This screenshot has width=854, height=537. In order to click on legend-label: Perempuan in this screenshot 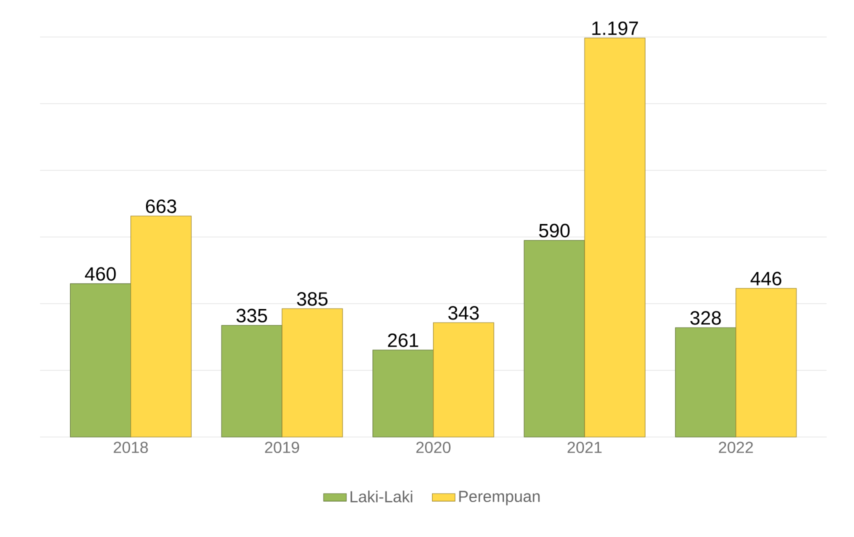, I will do `click(499, 498)`.